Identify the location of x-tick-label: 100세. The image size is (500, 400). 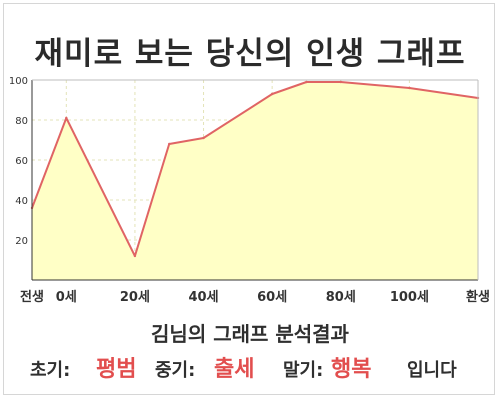
(409, 297).